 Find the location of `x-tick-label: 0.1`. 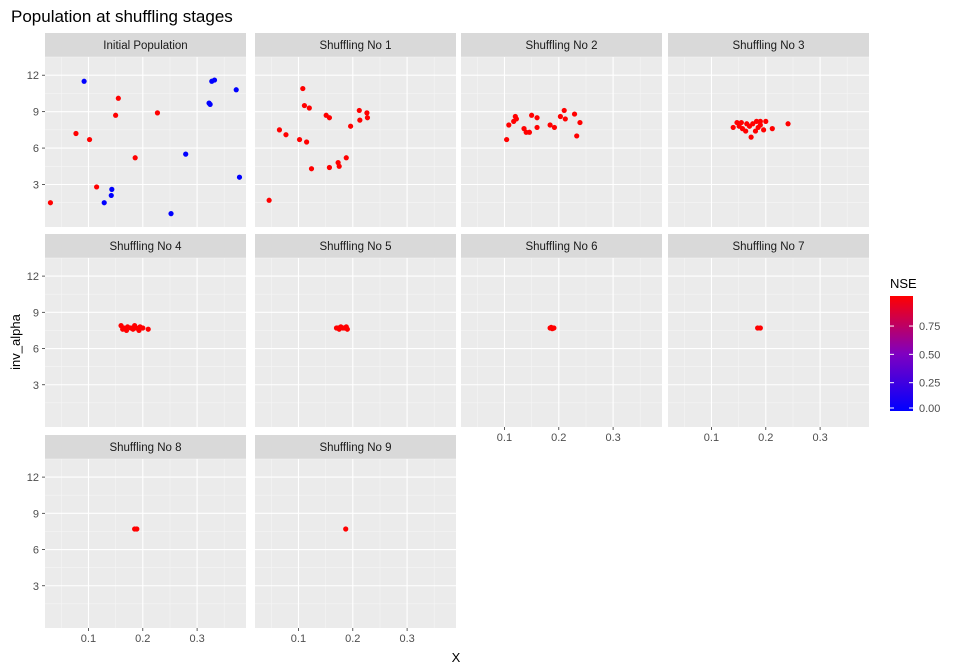

x-tick-label: 0.1 is located at coordinates (504, 438).